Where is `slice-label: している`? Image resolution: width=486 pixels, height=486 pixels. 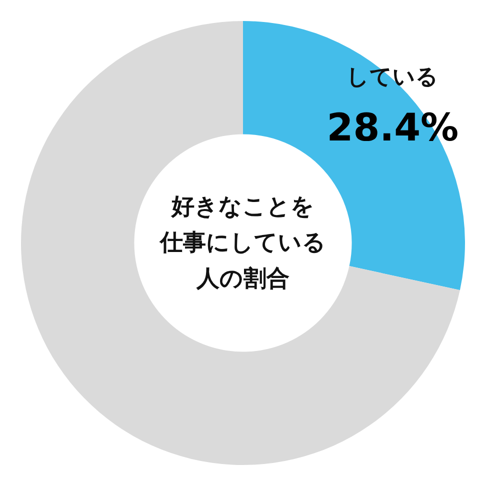 slice-label: している is located at coordinates (392, 77).